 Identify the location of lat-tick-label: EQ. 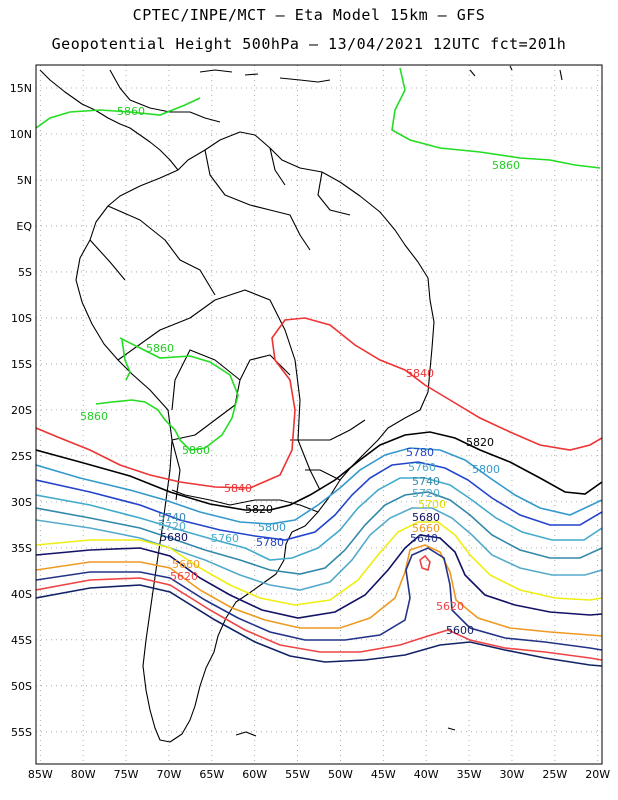
(24, 226).